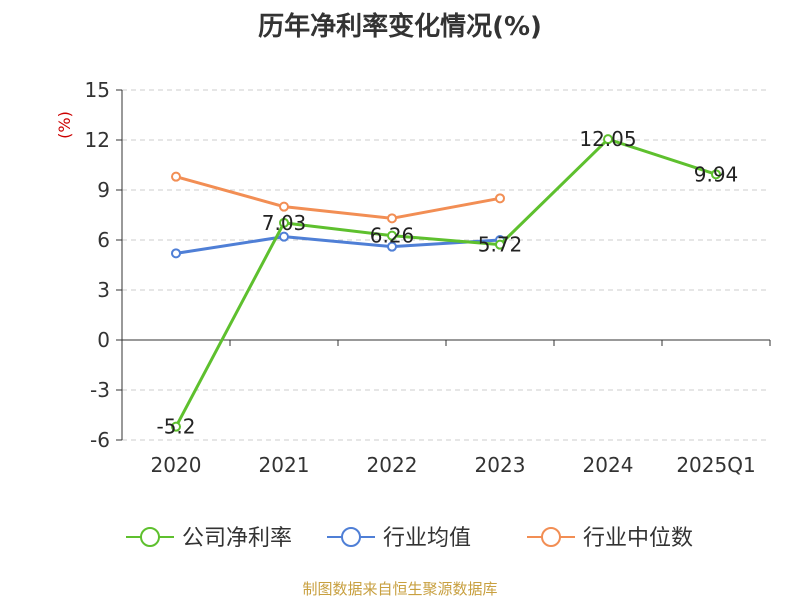 The image size is (800, 600). I want to click on data-label: 7.03, so click(284, 223).